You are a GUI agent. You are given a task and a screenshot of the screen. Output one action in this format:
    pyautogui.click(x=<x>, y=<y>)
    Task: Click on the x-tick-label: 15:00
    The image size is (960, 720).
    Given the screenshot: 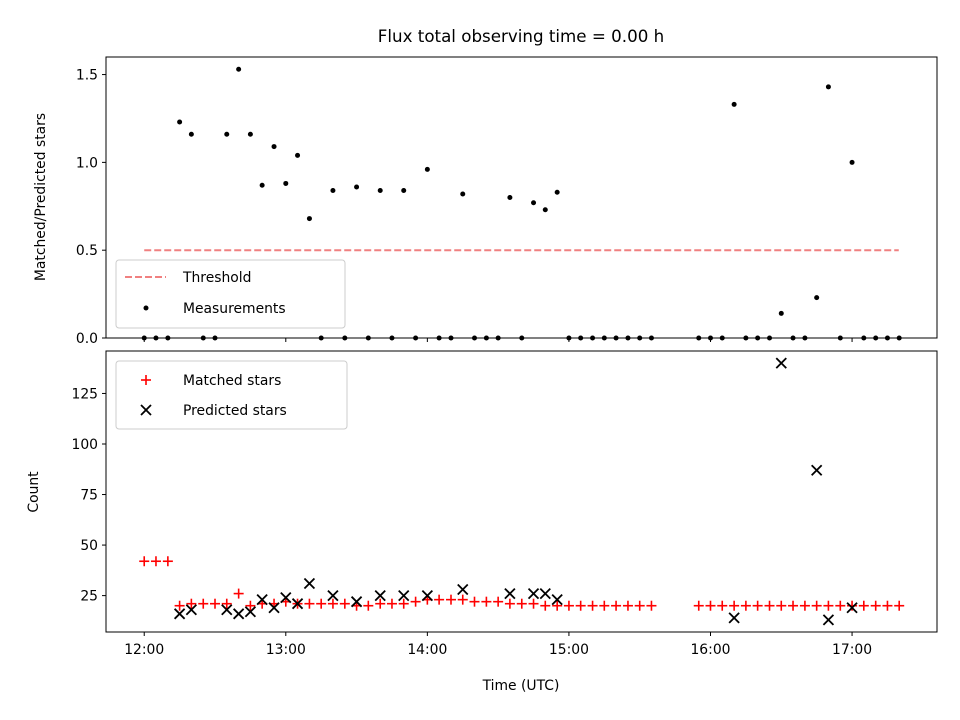 What is the action you would take?
    pyautogui.click(x=569, y=650)
    